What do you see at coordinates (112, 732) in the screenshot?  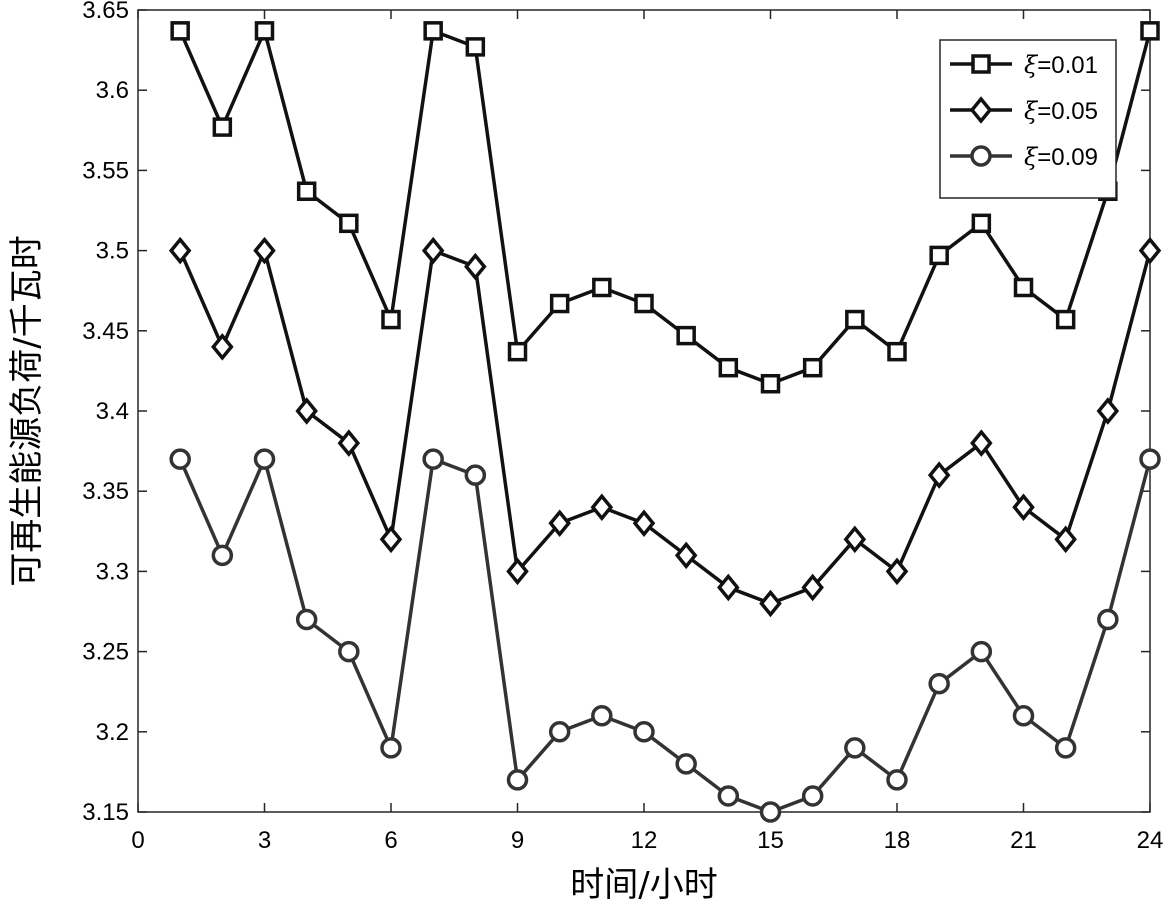 I see `y-tick-label: 3.2` at bounding box center [112, 732].